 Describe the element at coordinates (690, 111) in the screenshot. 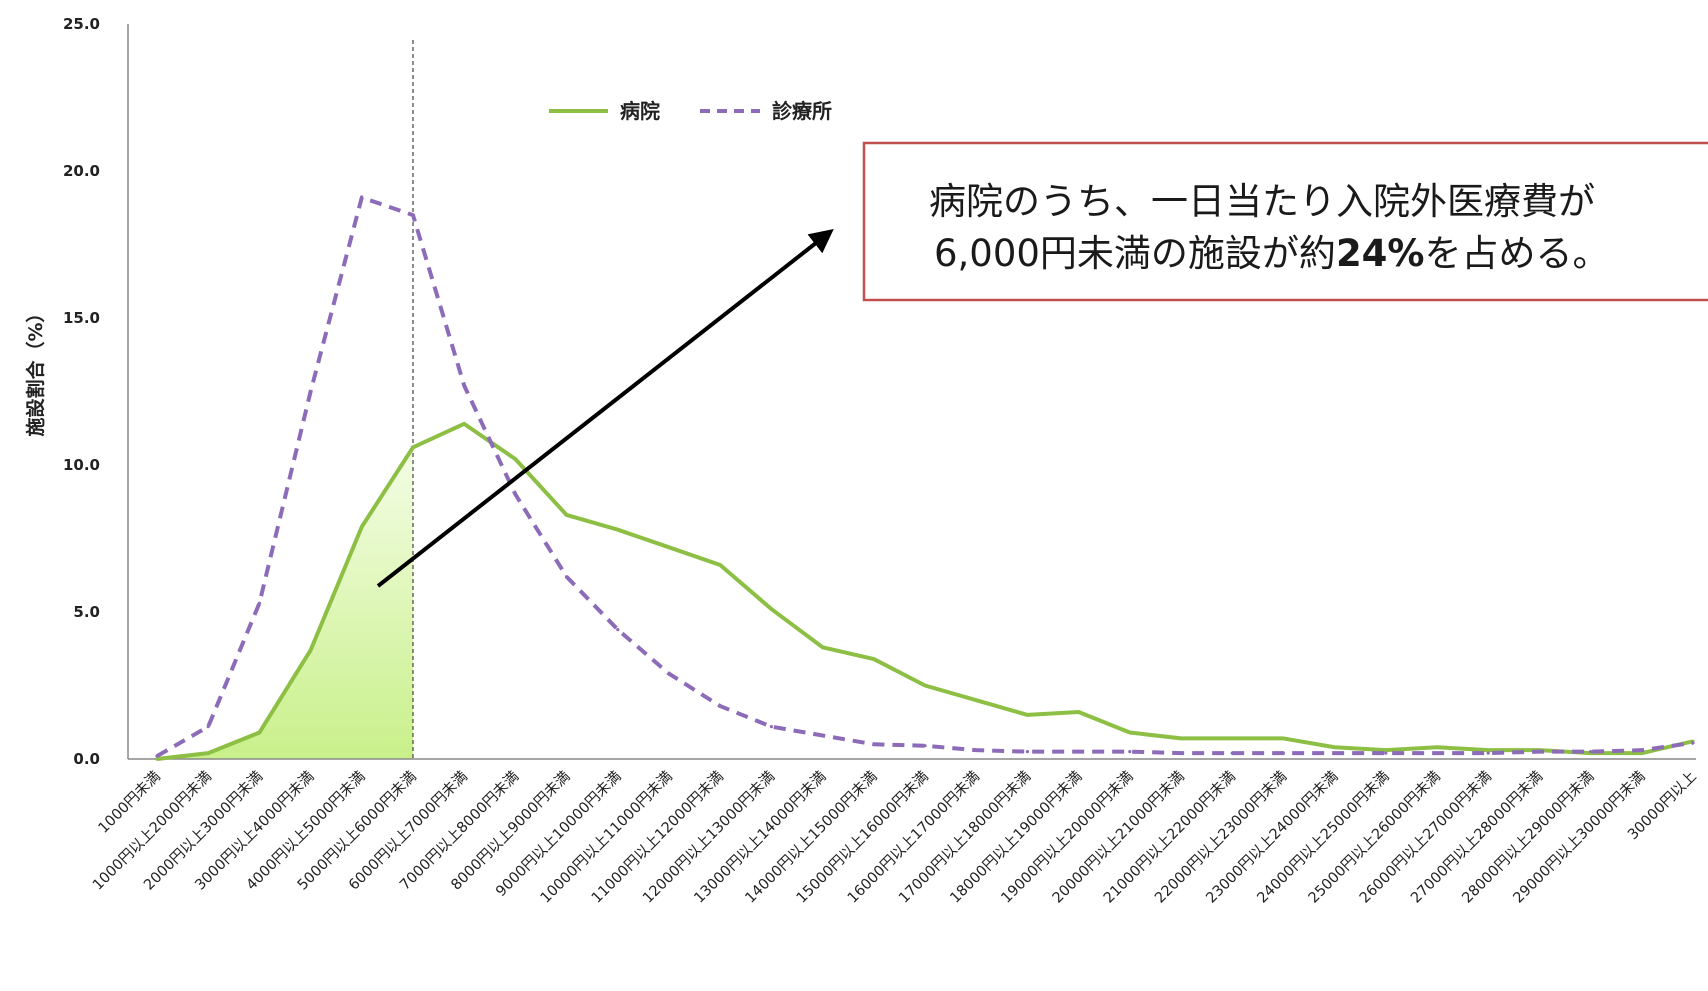

I see `legend: 病院 診療所` at that location.